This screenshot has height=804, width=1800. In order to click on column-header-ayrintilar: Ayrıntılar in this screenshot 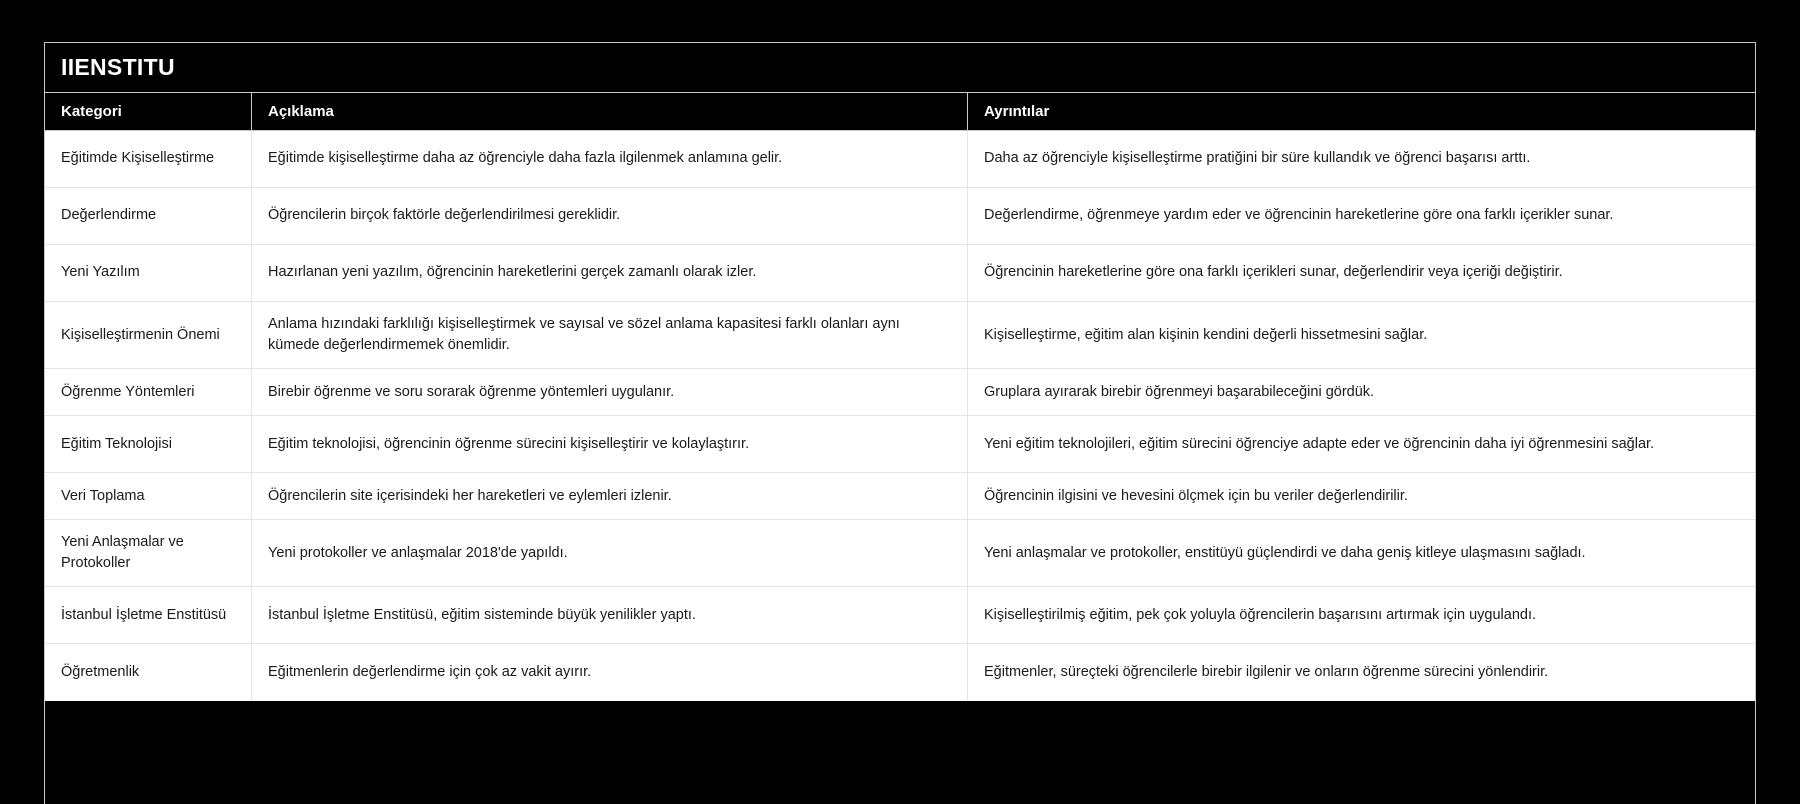, I will do `click(1361, 111)`.